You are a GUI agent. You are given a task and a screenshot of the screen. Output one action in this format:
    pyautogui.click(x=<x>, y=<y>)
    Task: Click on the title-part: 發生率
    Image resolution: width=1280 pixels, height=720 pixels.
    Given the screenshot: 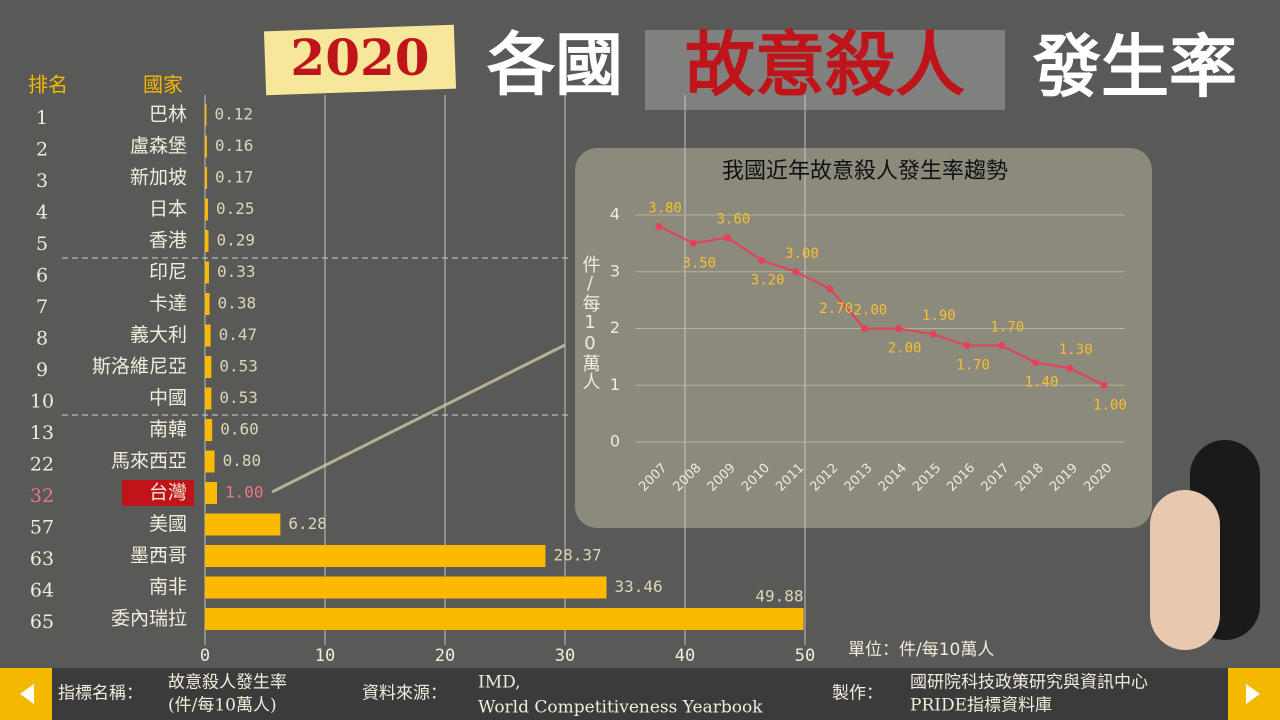 What is the action you would take?
    pyautogui.click(x=1134, y=68)
    